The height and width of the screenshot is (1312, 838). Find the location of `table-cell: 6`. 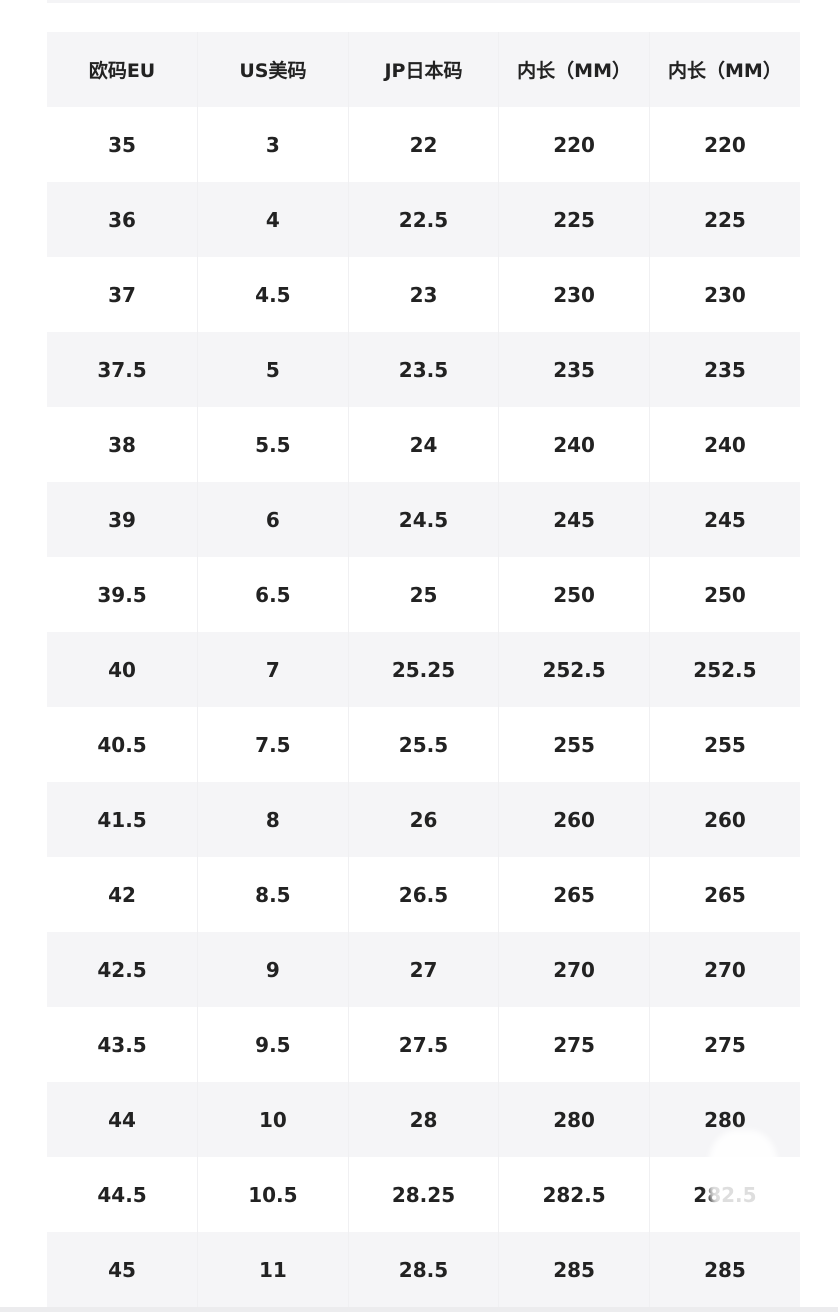

table-cell: 6 is located at coordinates (273, 519).